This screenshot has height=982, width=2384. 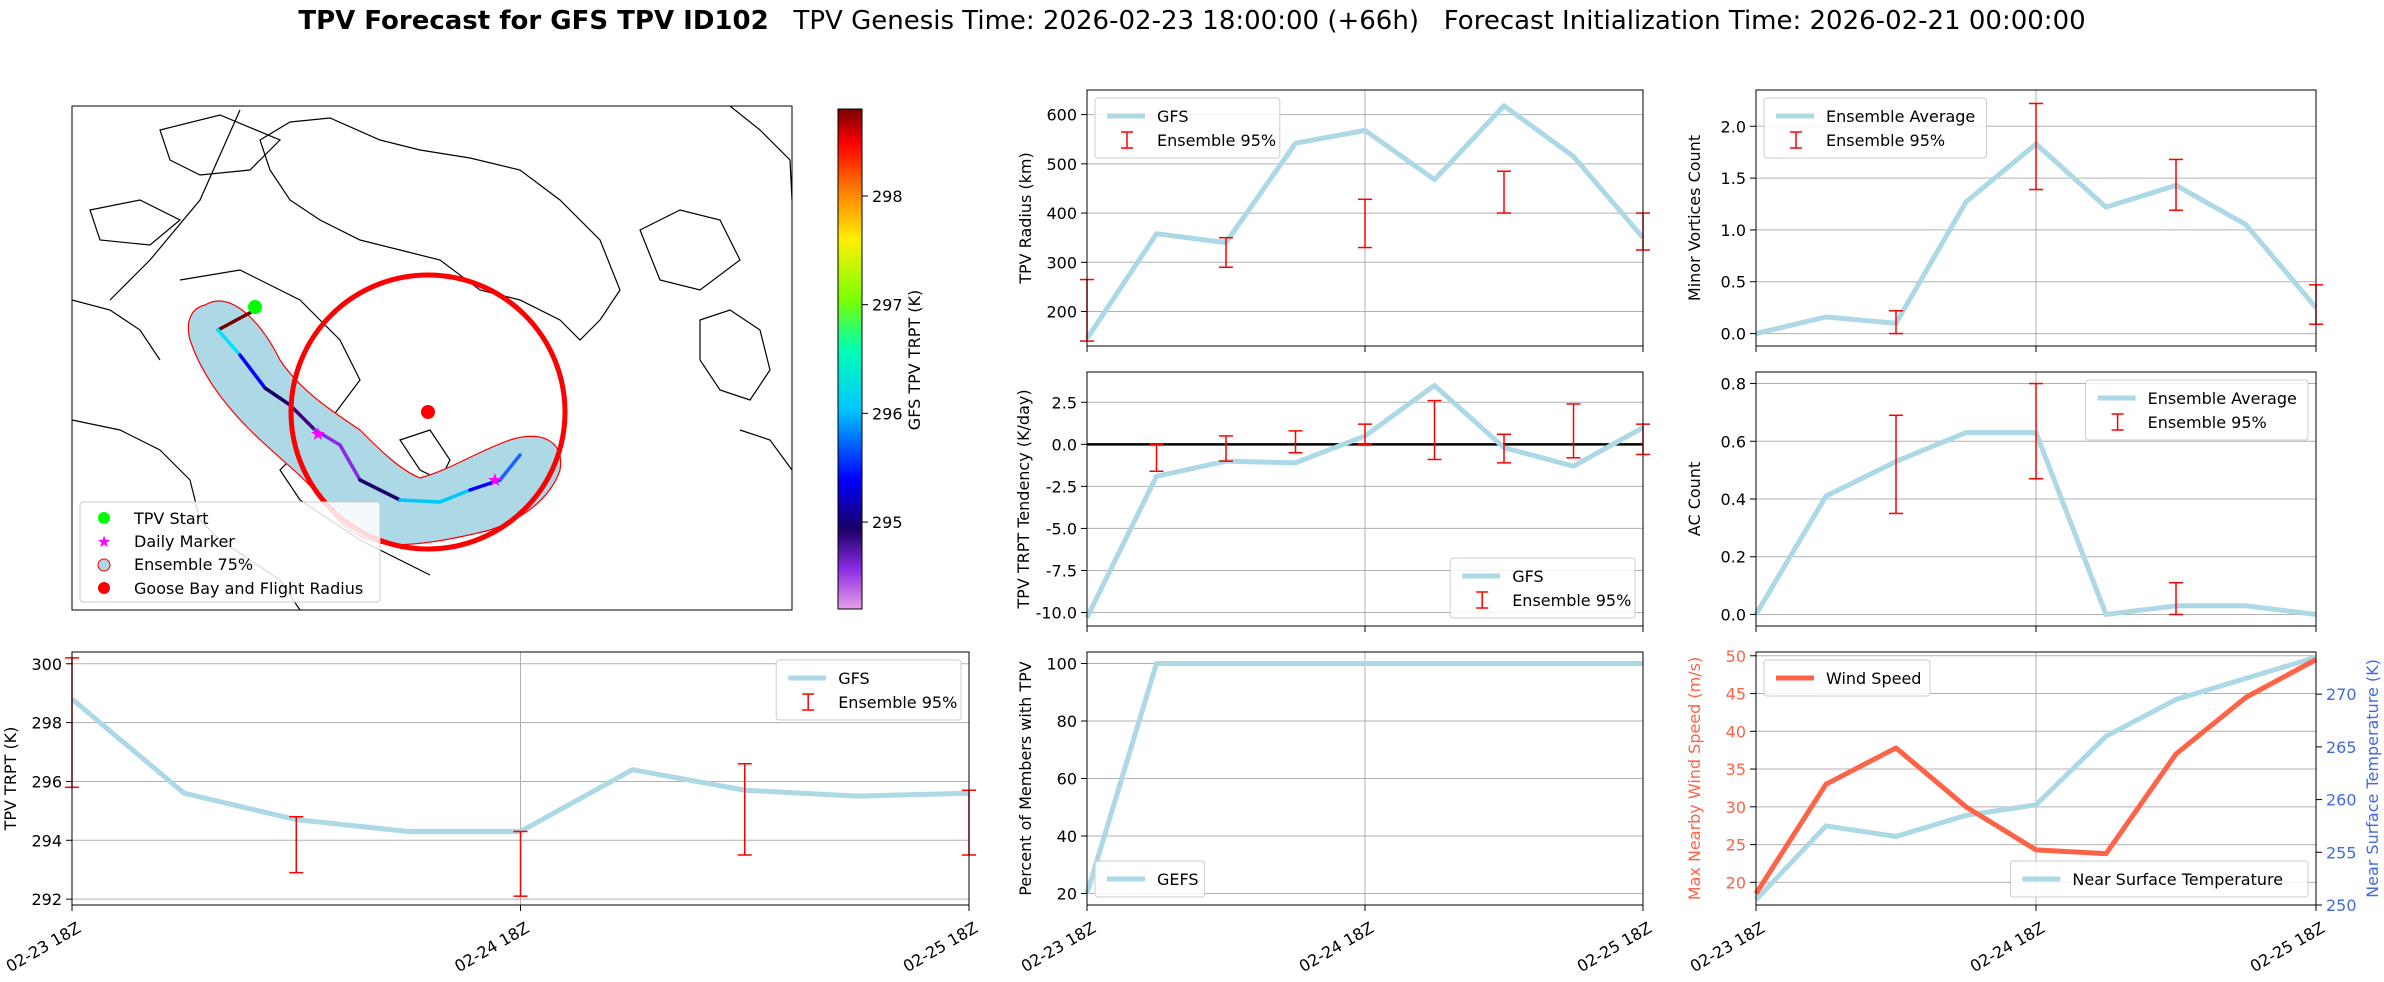 What do you see at coordinates (1900, 116) in the screenshot?
I see `minor-legend-label-0: Ensemble Average` at bounding box center [1900, 116].